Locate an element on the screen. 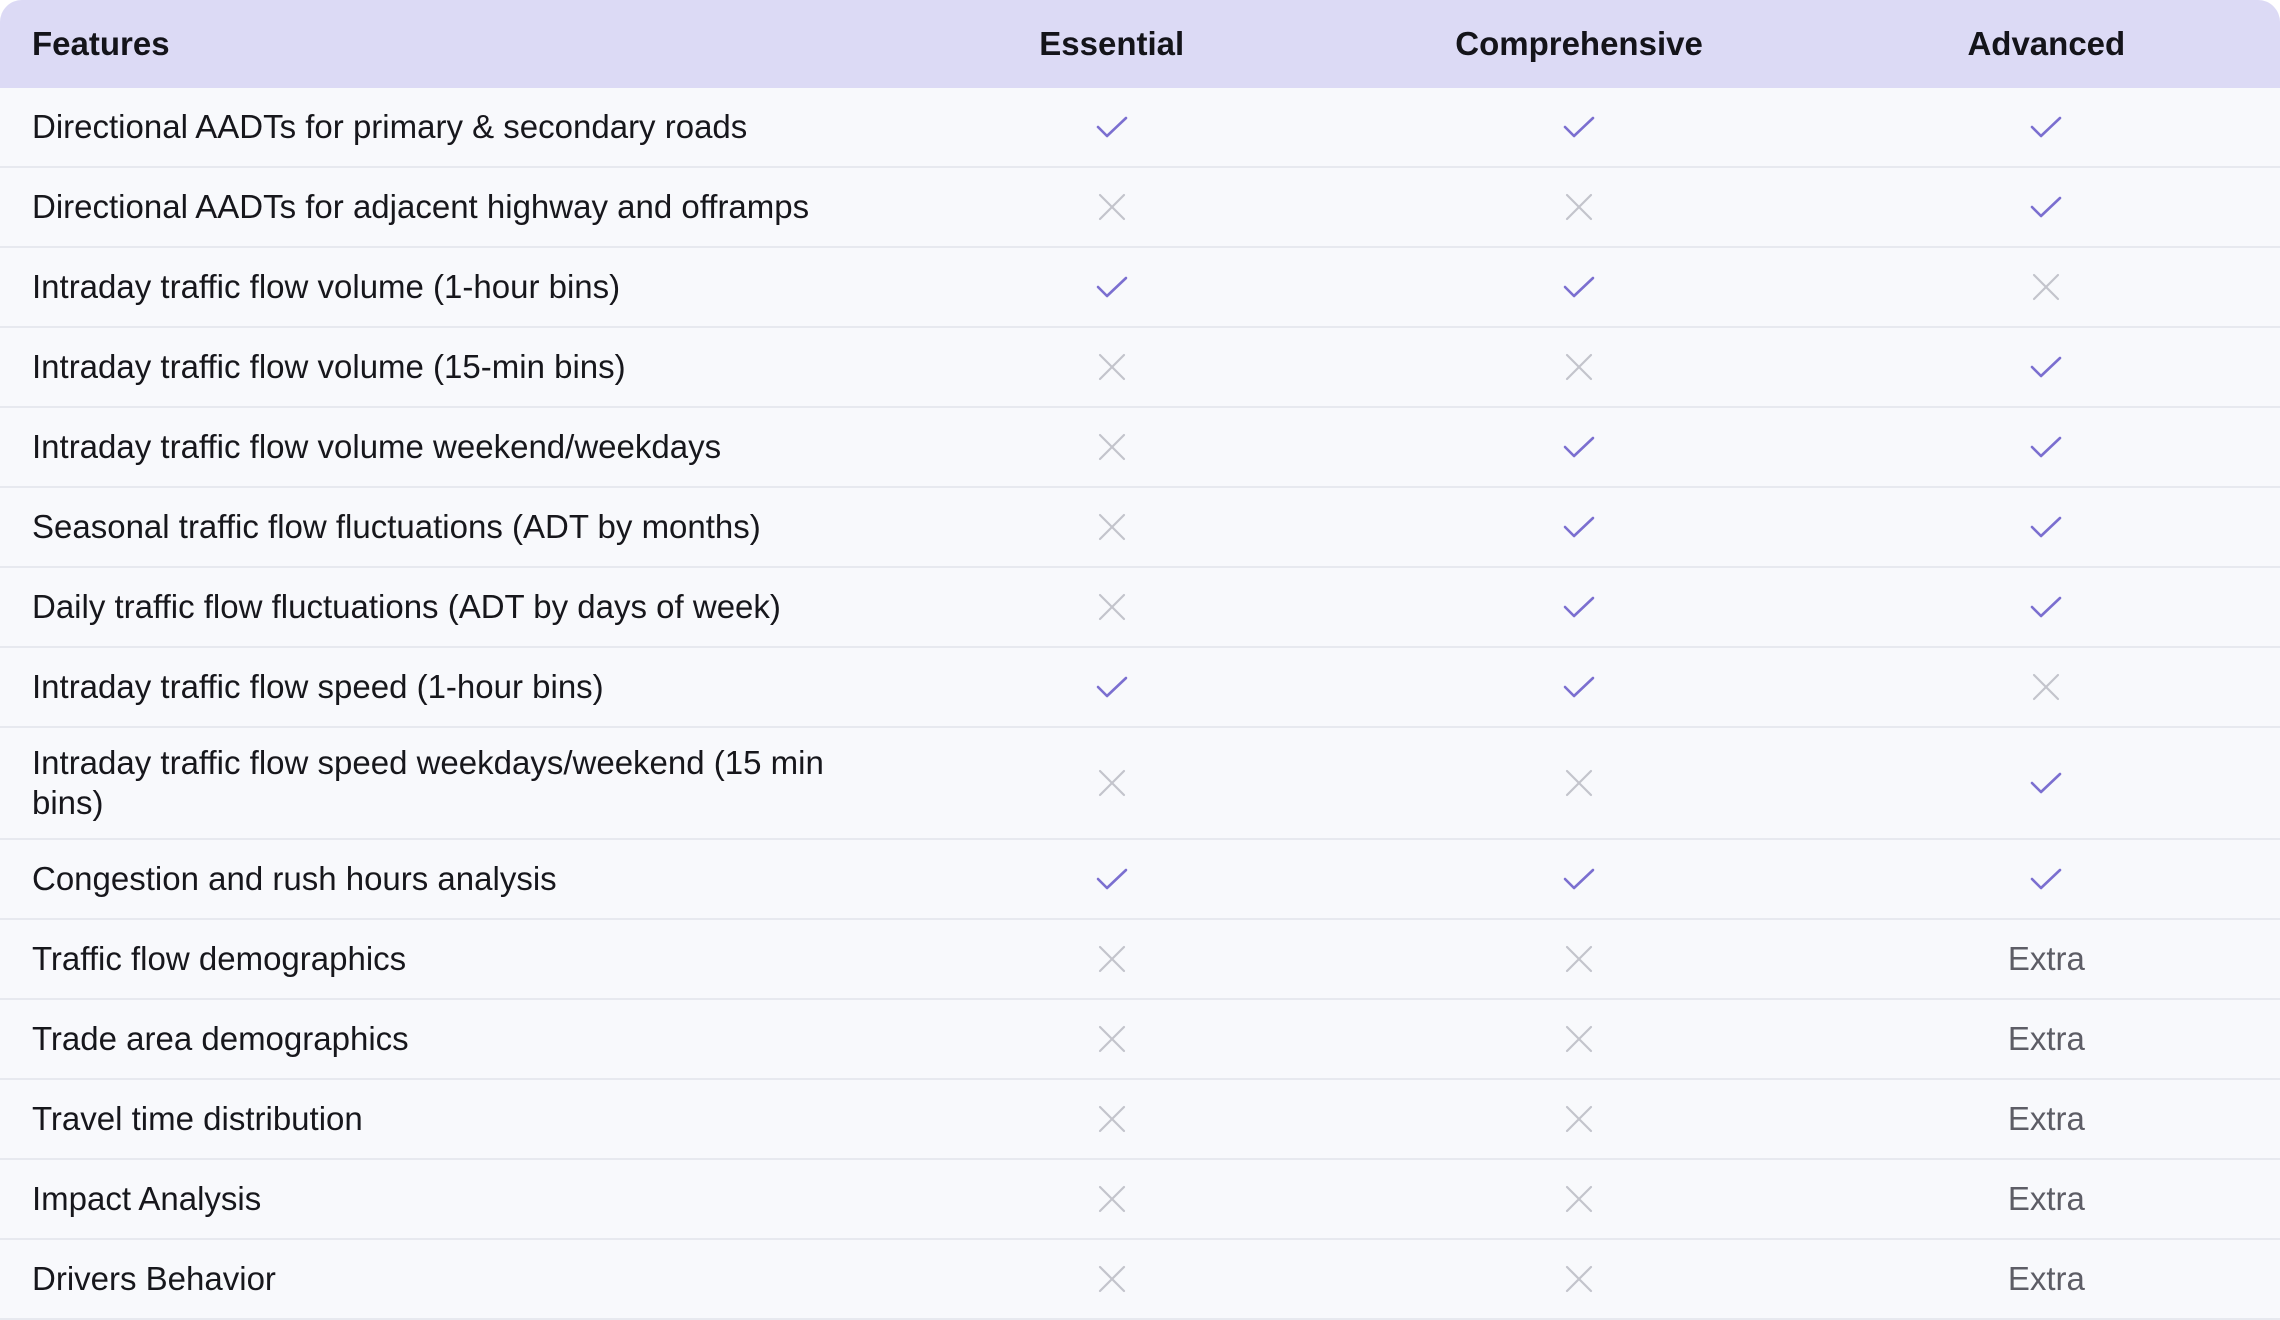  feature-cell: Traffic flow demographics is located at coordinates (439, 959).